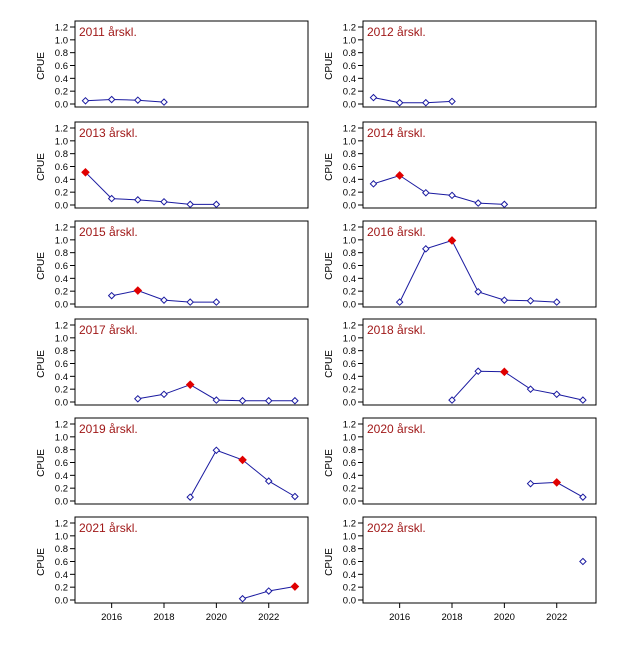  I want to click on panel-title: 2012 årskl., so click(396, 32).